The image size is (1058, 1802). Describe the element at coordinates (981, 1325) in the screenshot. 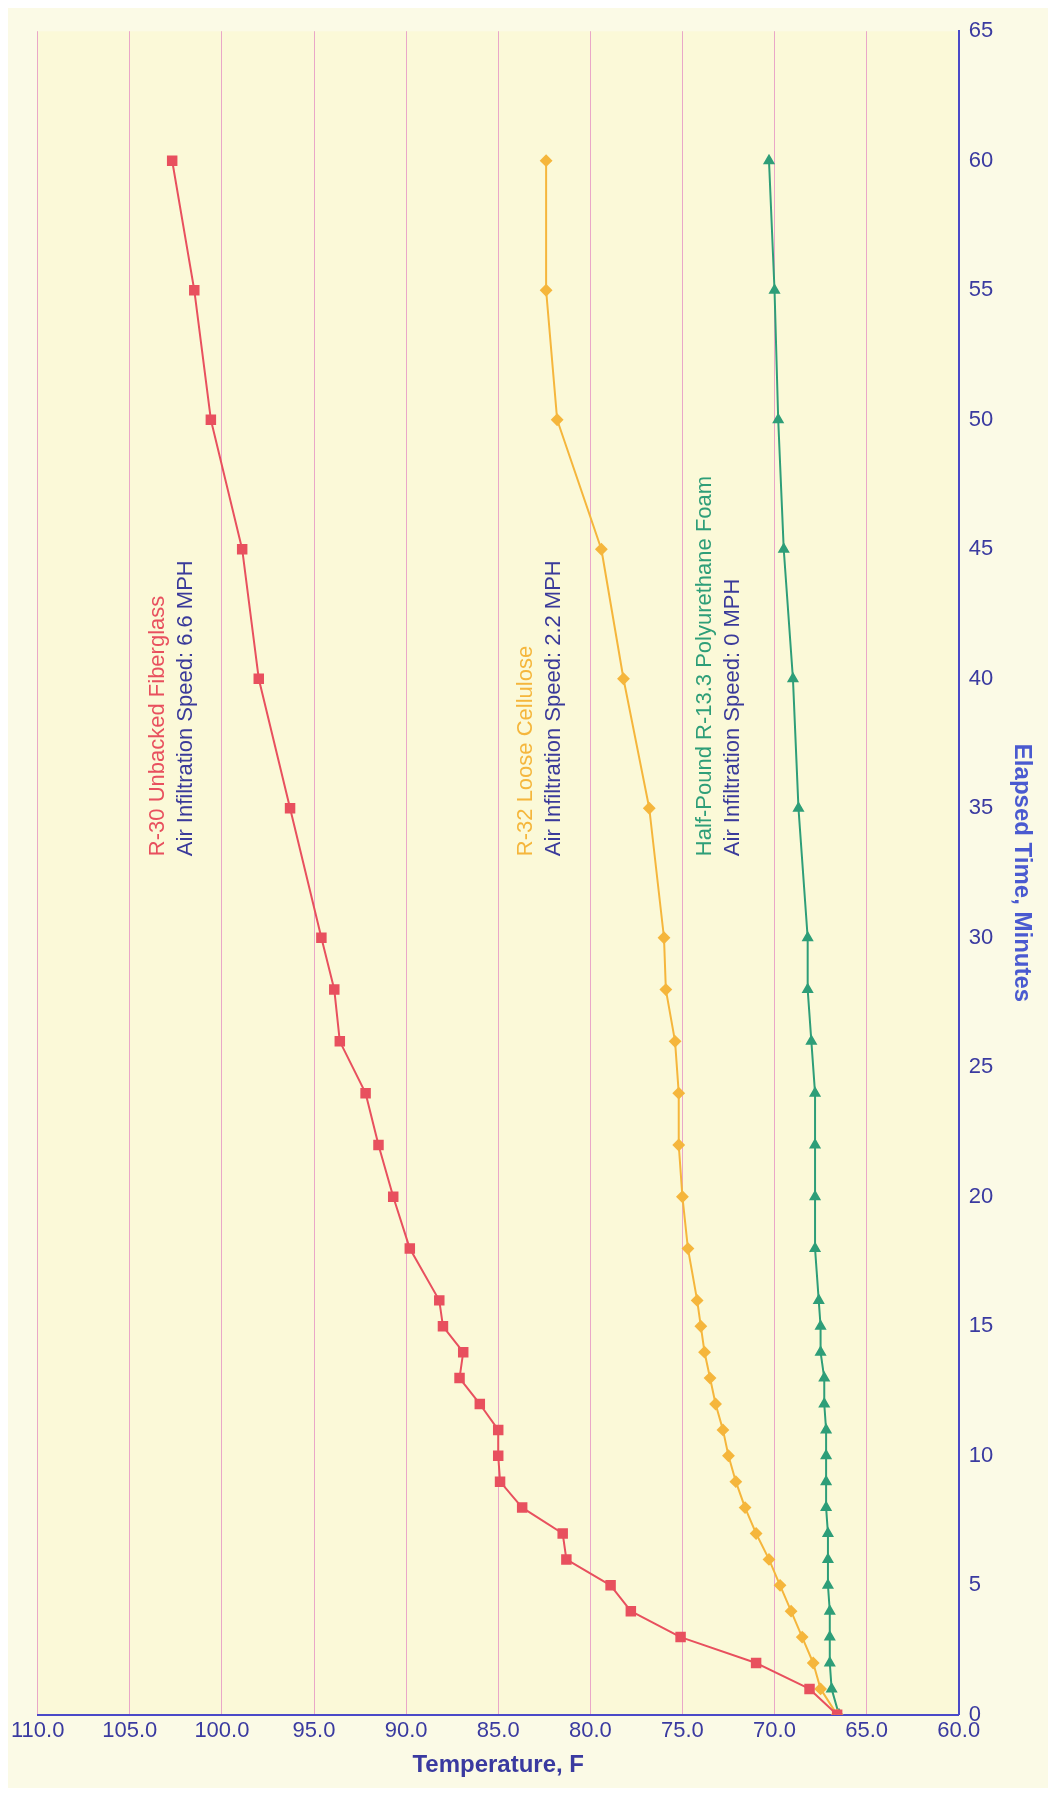

I see `y-tick-label: 15` at that location.